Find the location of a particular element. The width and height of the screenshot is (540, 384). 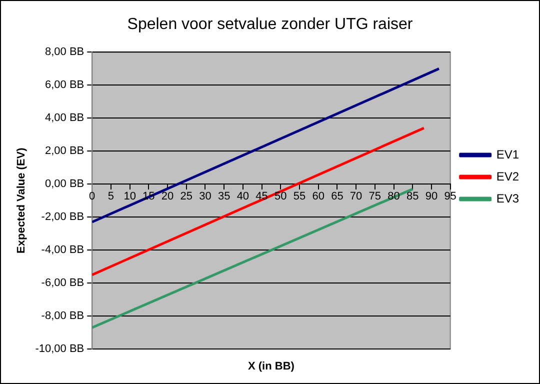

x-tick-label: 50 is located at coordinates (280, 196).